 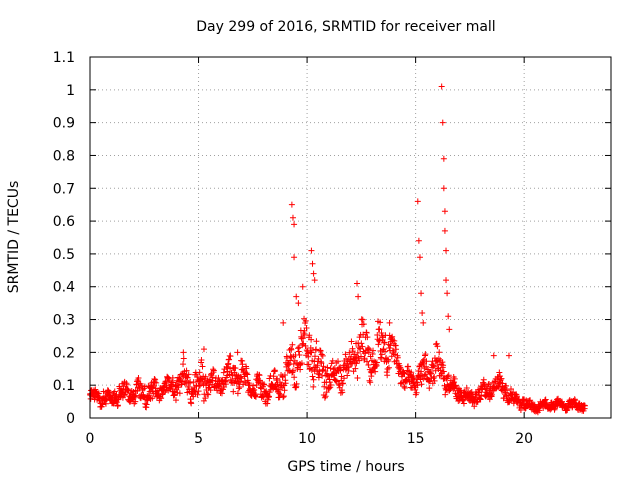 I want to click on y-tick-label: 0.4, so click(x=64, y=288).